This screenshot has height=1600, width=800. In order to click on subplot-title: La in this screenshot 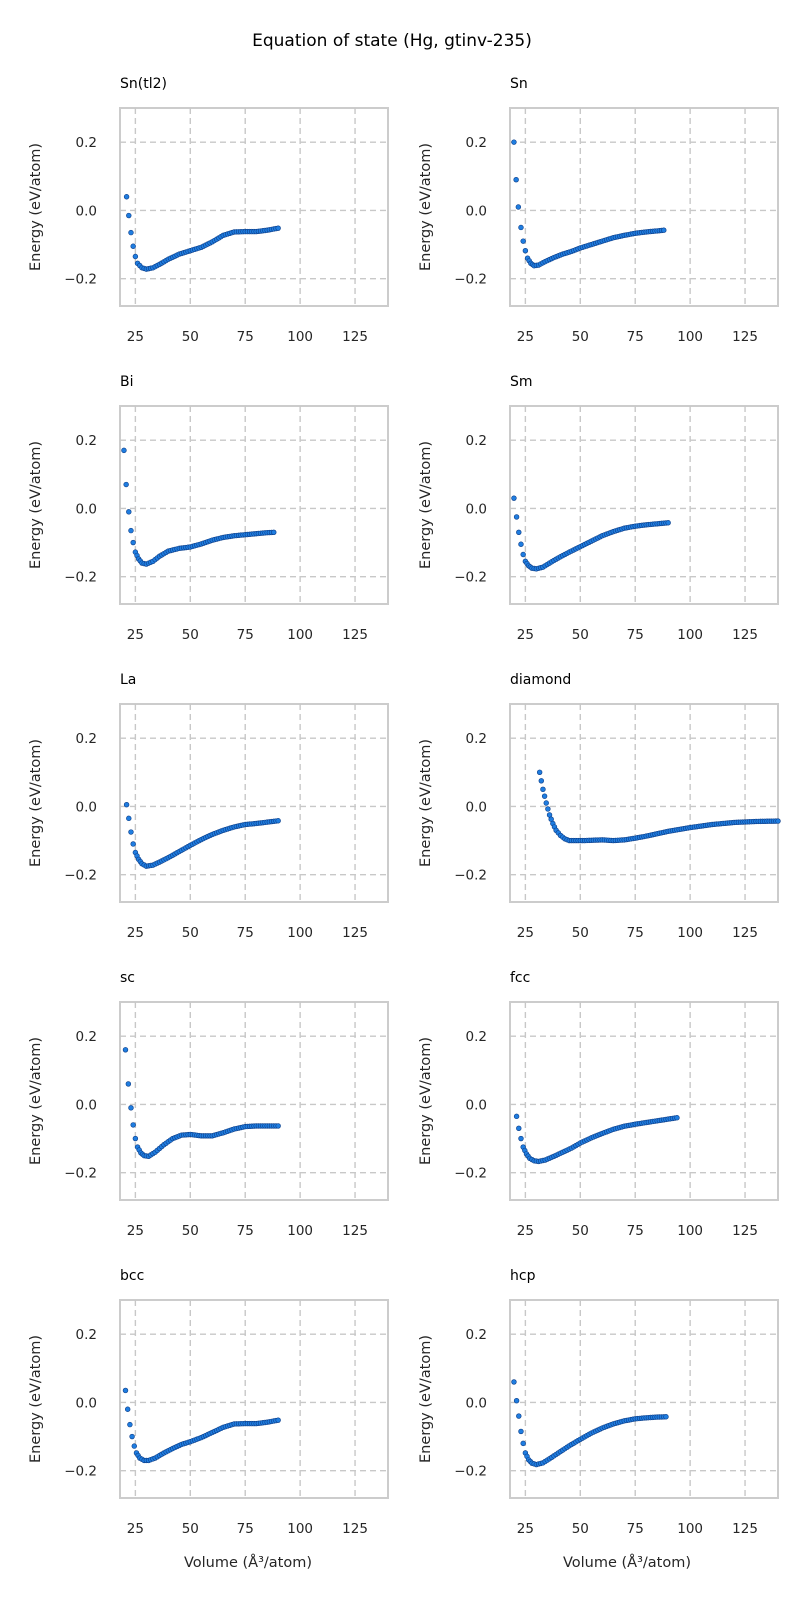, I will do `click(128, 680)`.